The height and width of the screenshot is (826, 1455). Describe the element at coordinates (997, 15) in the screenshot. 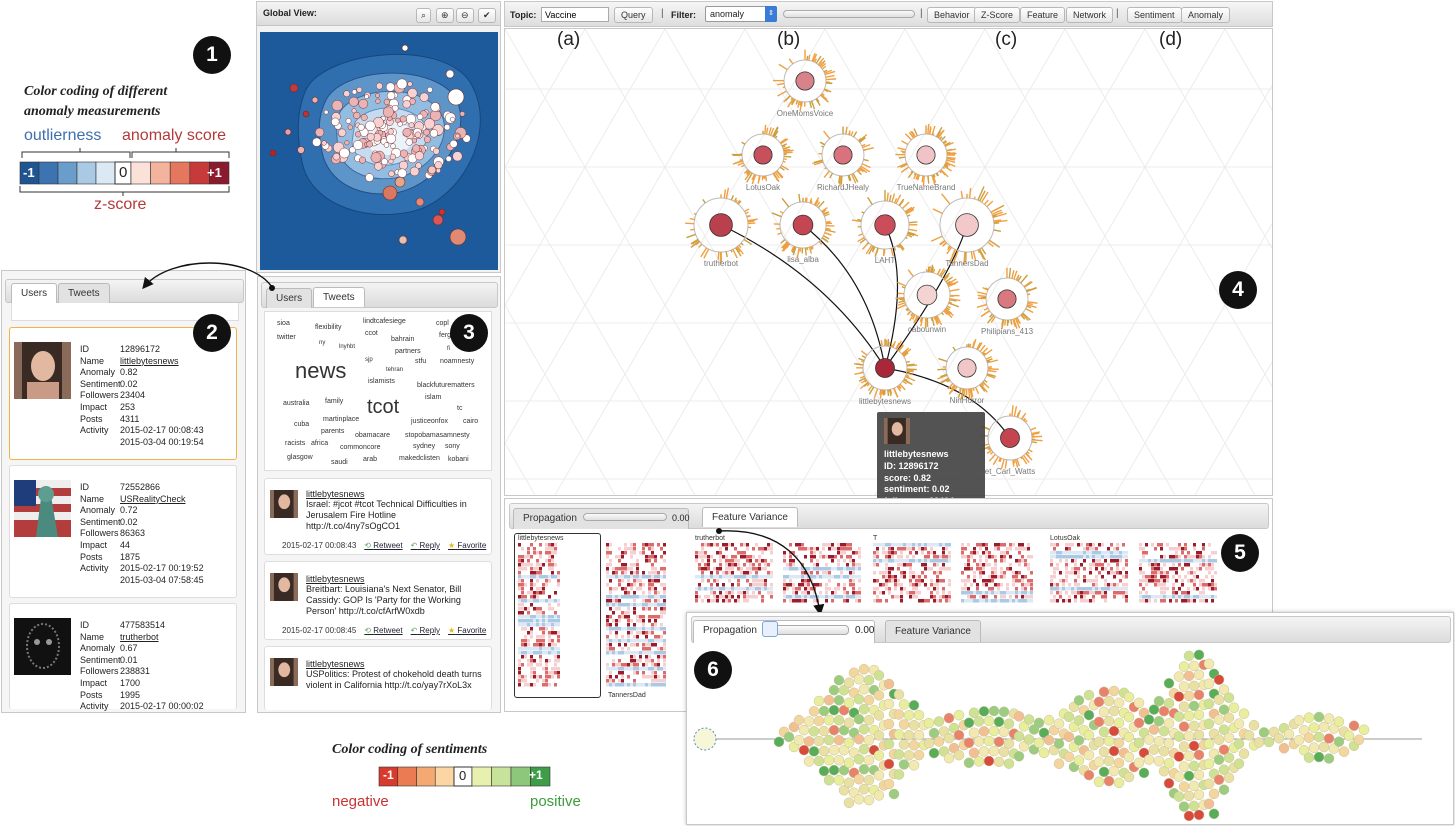

I see `view-zscore-button: Z-Score` at that location.